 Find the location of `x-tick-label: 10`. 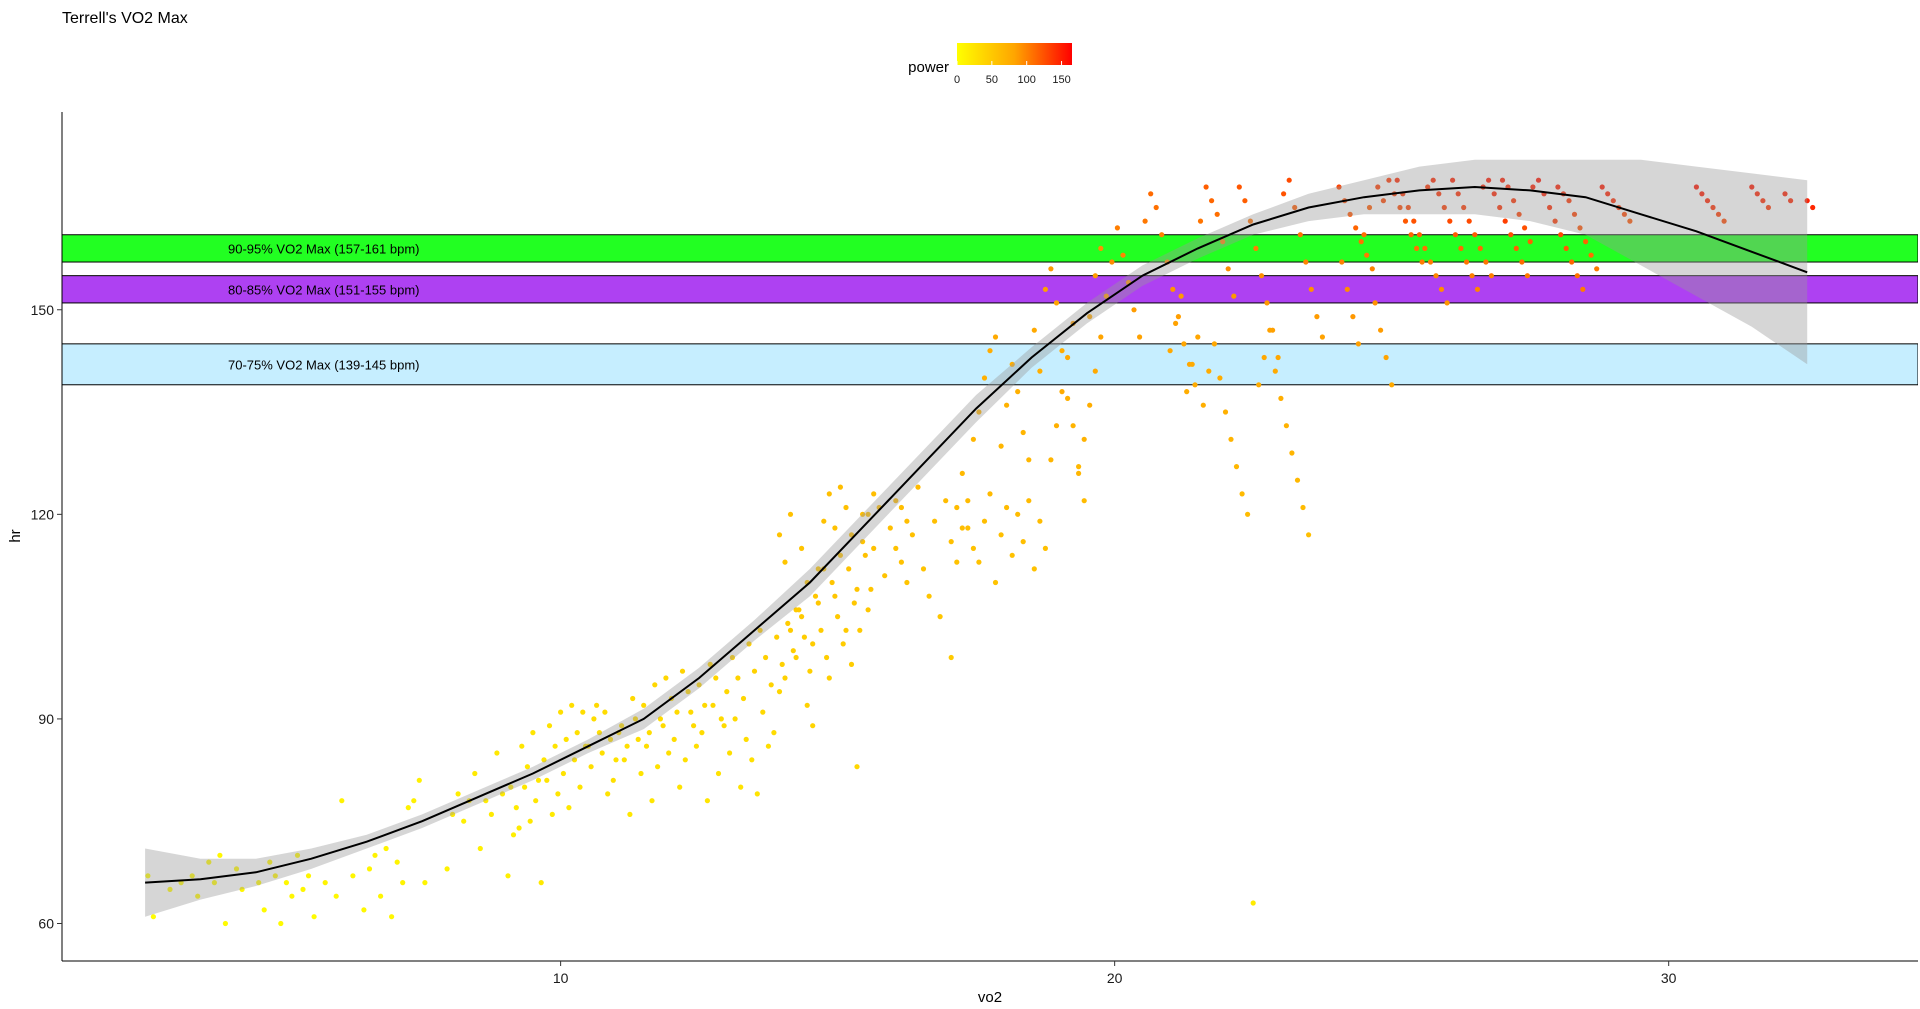

x-tick-label: 10 is located at coordinates (561, 978).